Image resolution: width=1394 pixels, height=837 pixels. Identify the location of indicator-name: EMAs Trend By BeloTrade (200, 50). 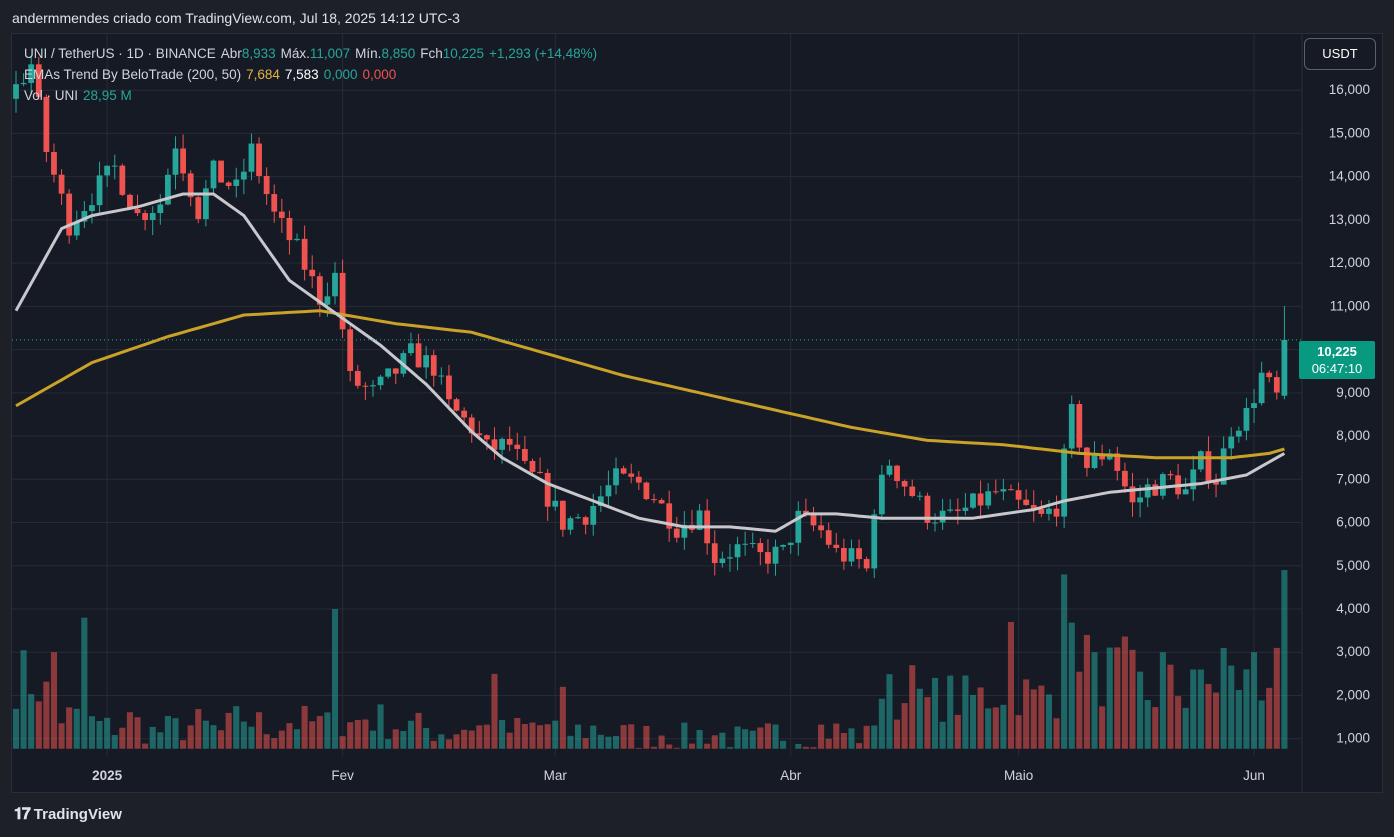
(133, 74).